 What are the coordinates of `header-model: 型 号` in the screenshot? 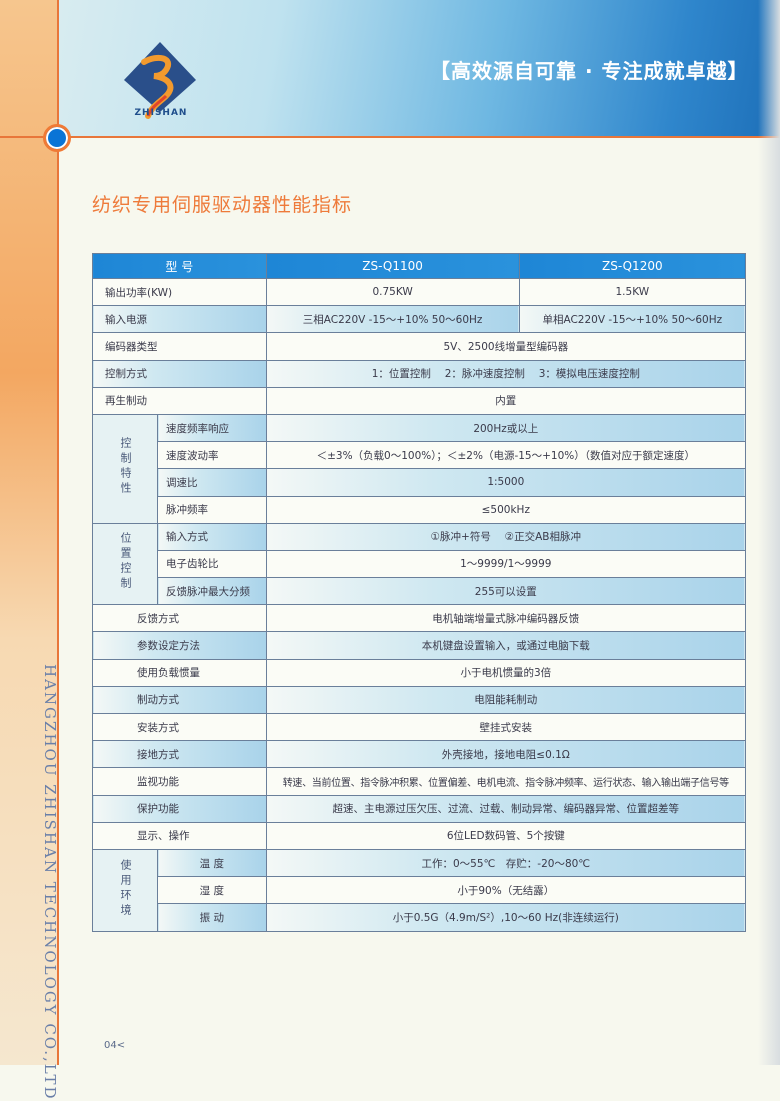 It's located at (179, 266).